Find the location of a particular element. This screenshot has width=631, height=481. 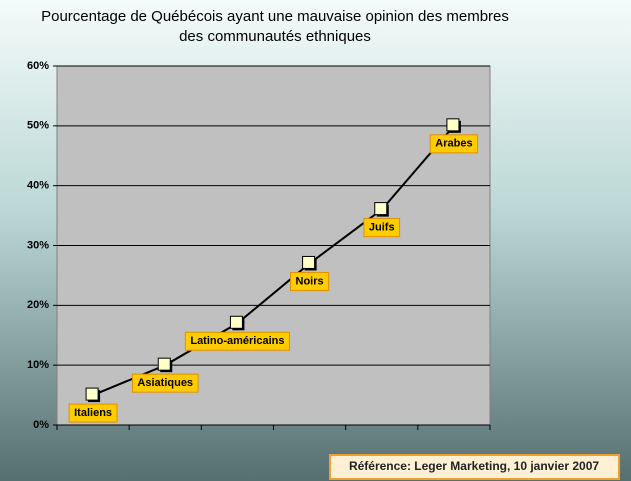

y-tick-label: 20% is located at coordinates (38, 305).